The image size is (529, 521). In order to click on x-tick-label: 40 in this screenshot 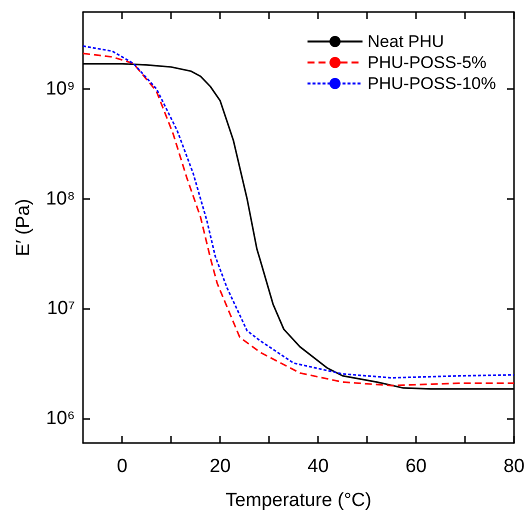, I will do `click(318, 466)`.